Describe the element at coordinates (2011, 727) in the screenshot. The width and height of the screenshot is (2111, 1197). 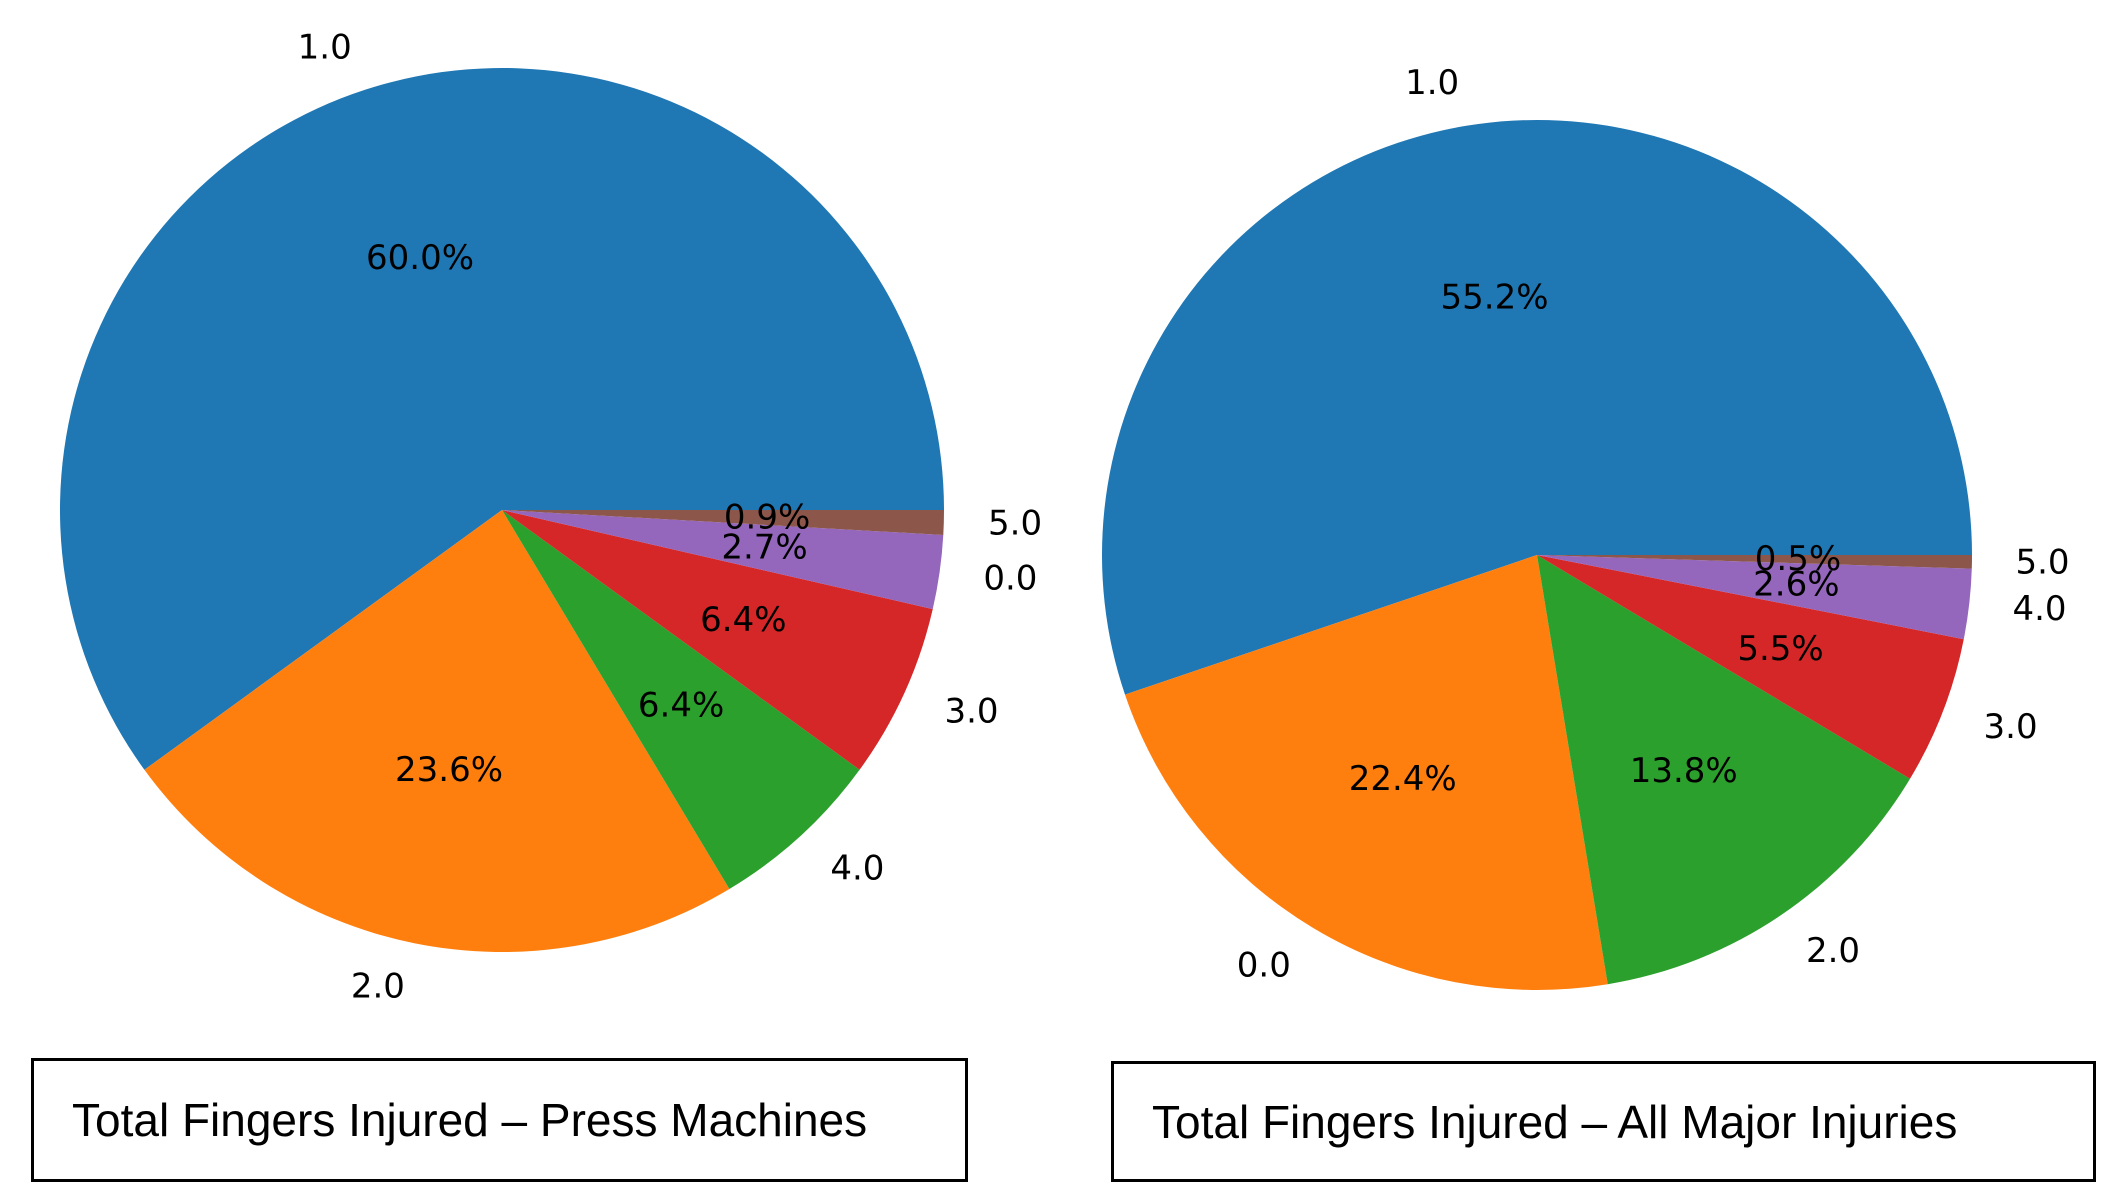
I see `slice-label-all-3-0-3: 3.0` at that location.